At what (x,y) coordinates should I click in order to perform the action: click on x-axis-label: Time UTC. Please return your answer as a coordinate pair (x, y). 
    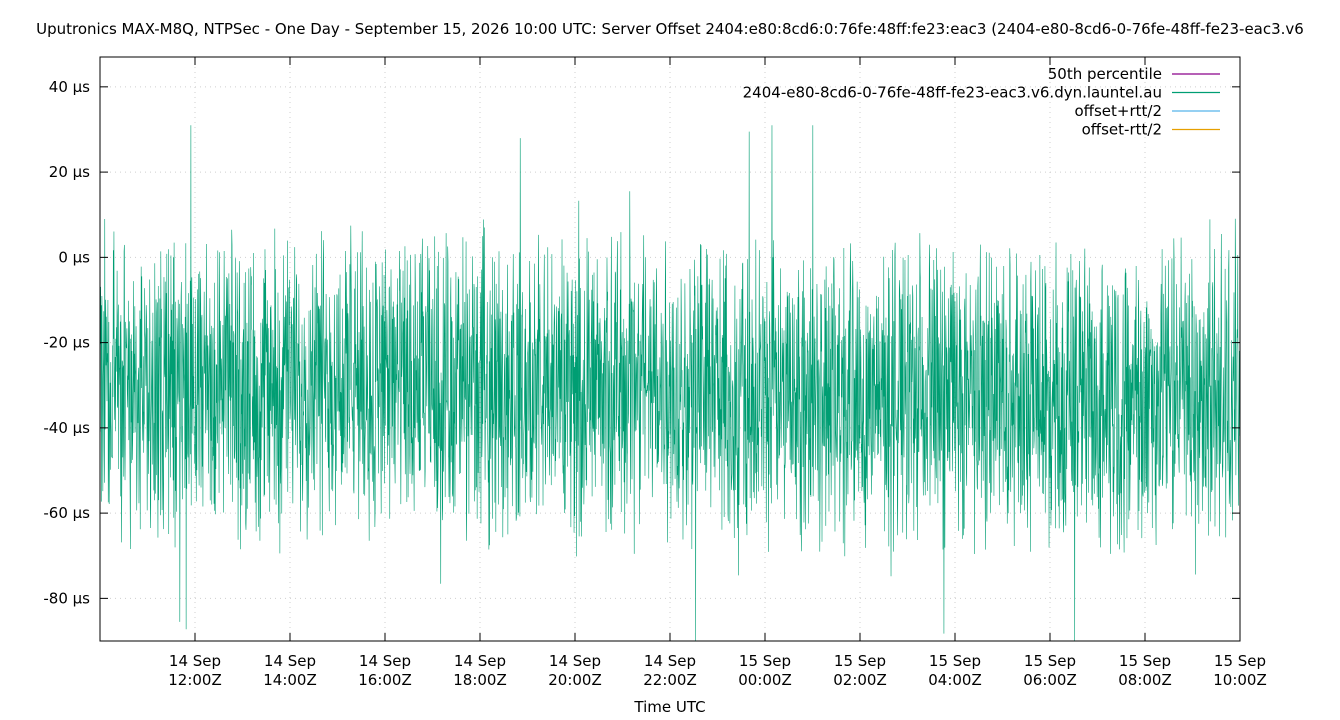
    Looking at the image, I should click on (669, 707).